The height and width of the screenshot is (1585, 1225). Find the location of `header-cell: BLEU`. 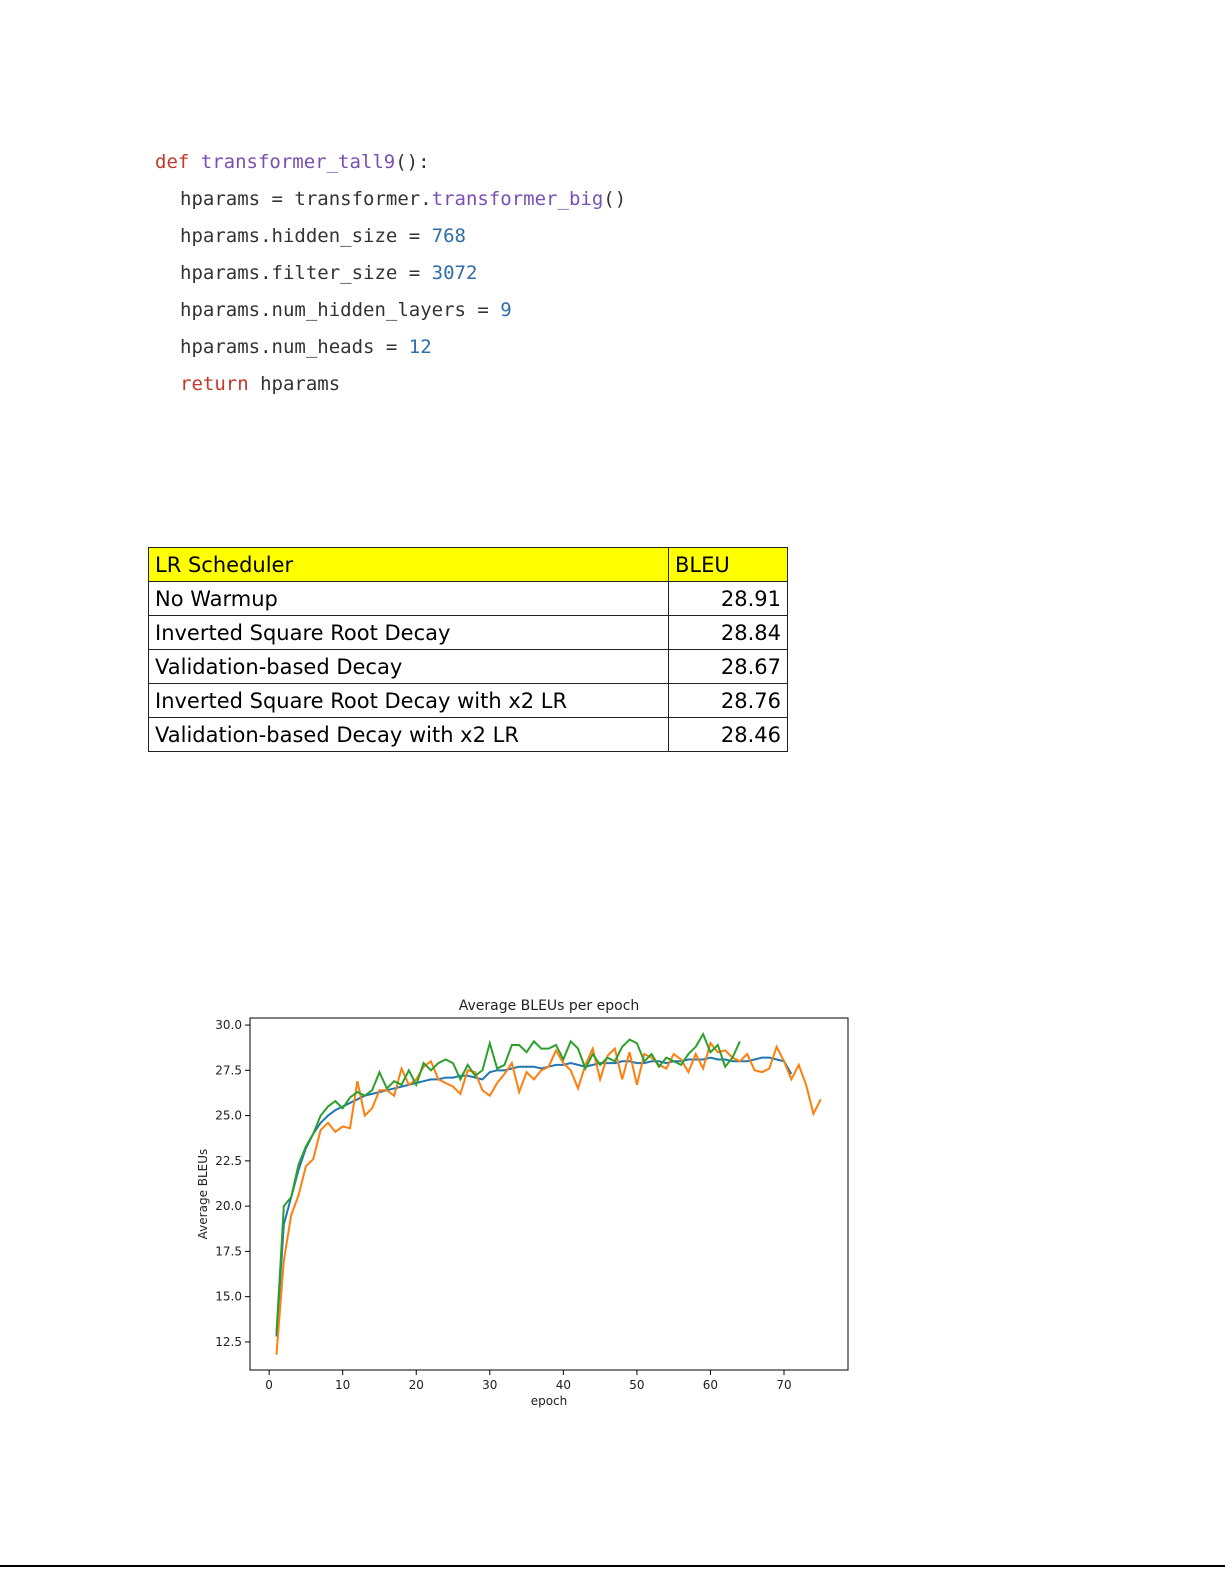

header-cell: BLEU is located at coordinates (728, 564).